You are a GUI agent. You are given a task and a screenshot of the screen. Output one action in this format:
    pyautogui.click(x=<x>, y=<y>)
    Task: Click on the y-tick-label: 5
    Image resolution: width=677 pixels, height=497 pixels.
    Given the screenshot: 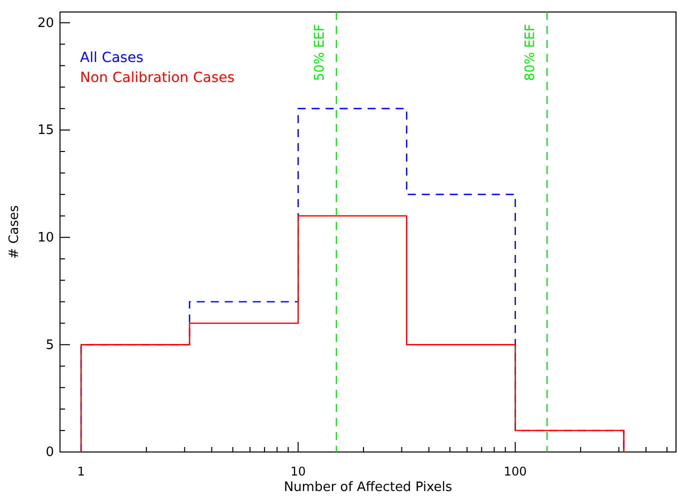 What is the action you would take?
    pyautogui.click(x=50, y=345)
    